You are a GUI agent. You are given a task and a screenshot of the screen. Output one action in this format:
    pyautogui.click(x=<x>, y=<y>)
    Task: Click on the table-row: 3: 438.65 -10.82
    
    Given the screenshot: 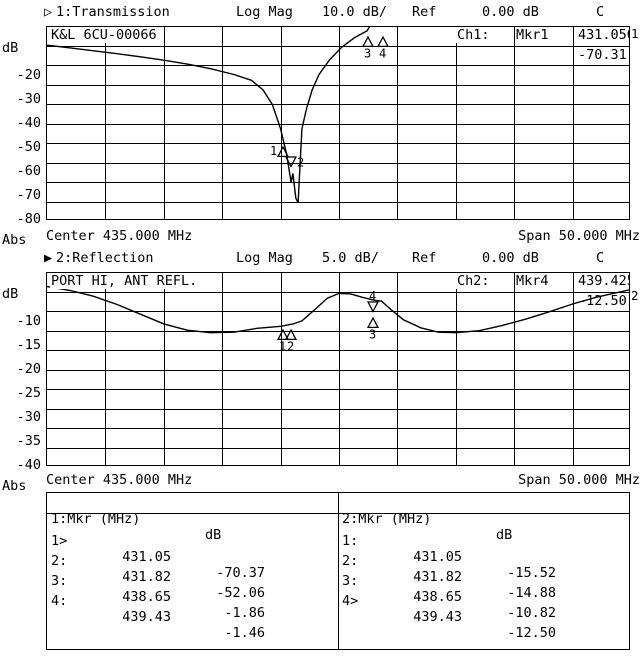 What is the action you would take?
    pyautogui.click(x=483, y=589)
    